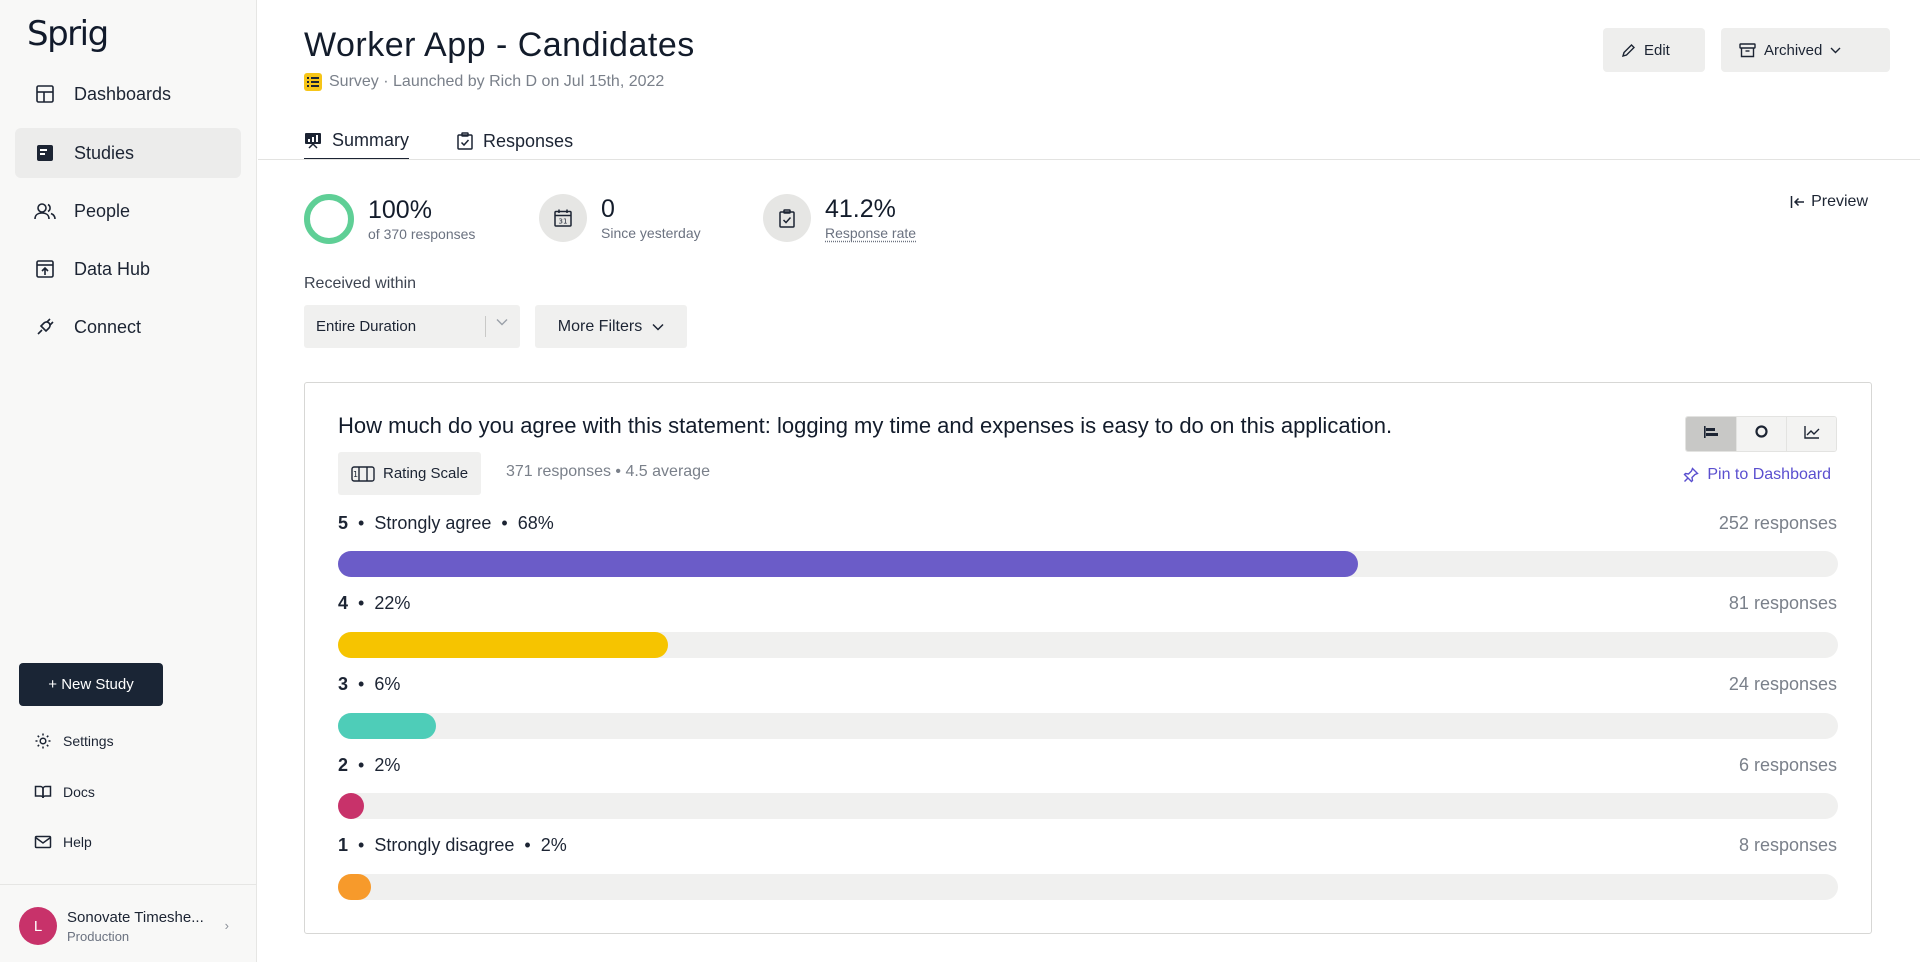 The width and height of the screenshot is (1920, 962). I want to click on sidebar: Sprig Dashboards Studies People Data Hub, so click(128, 481).